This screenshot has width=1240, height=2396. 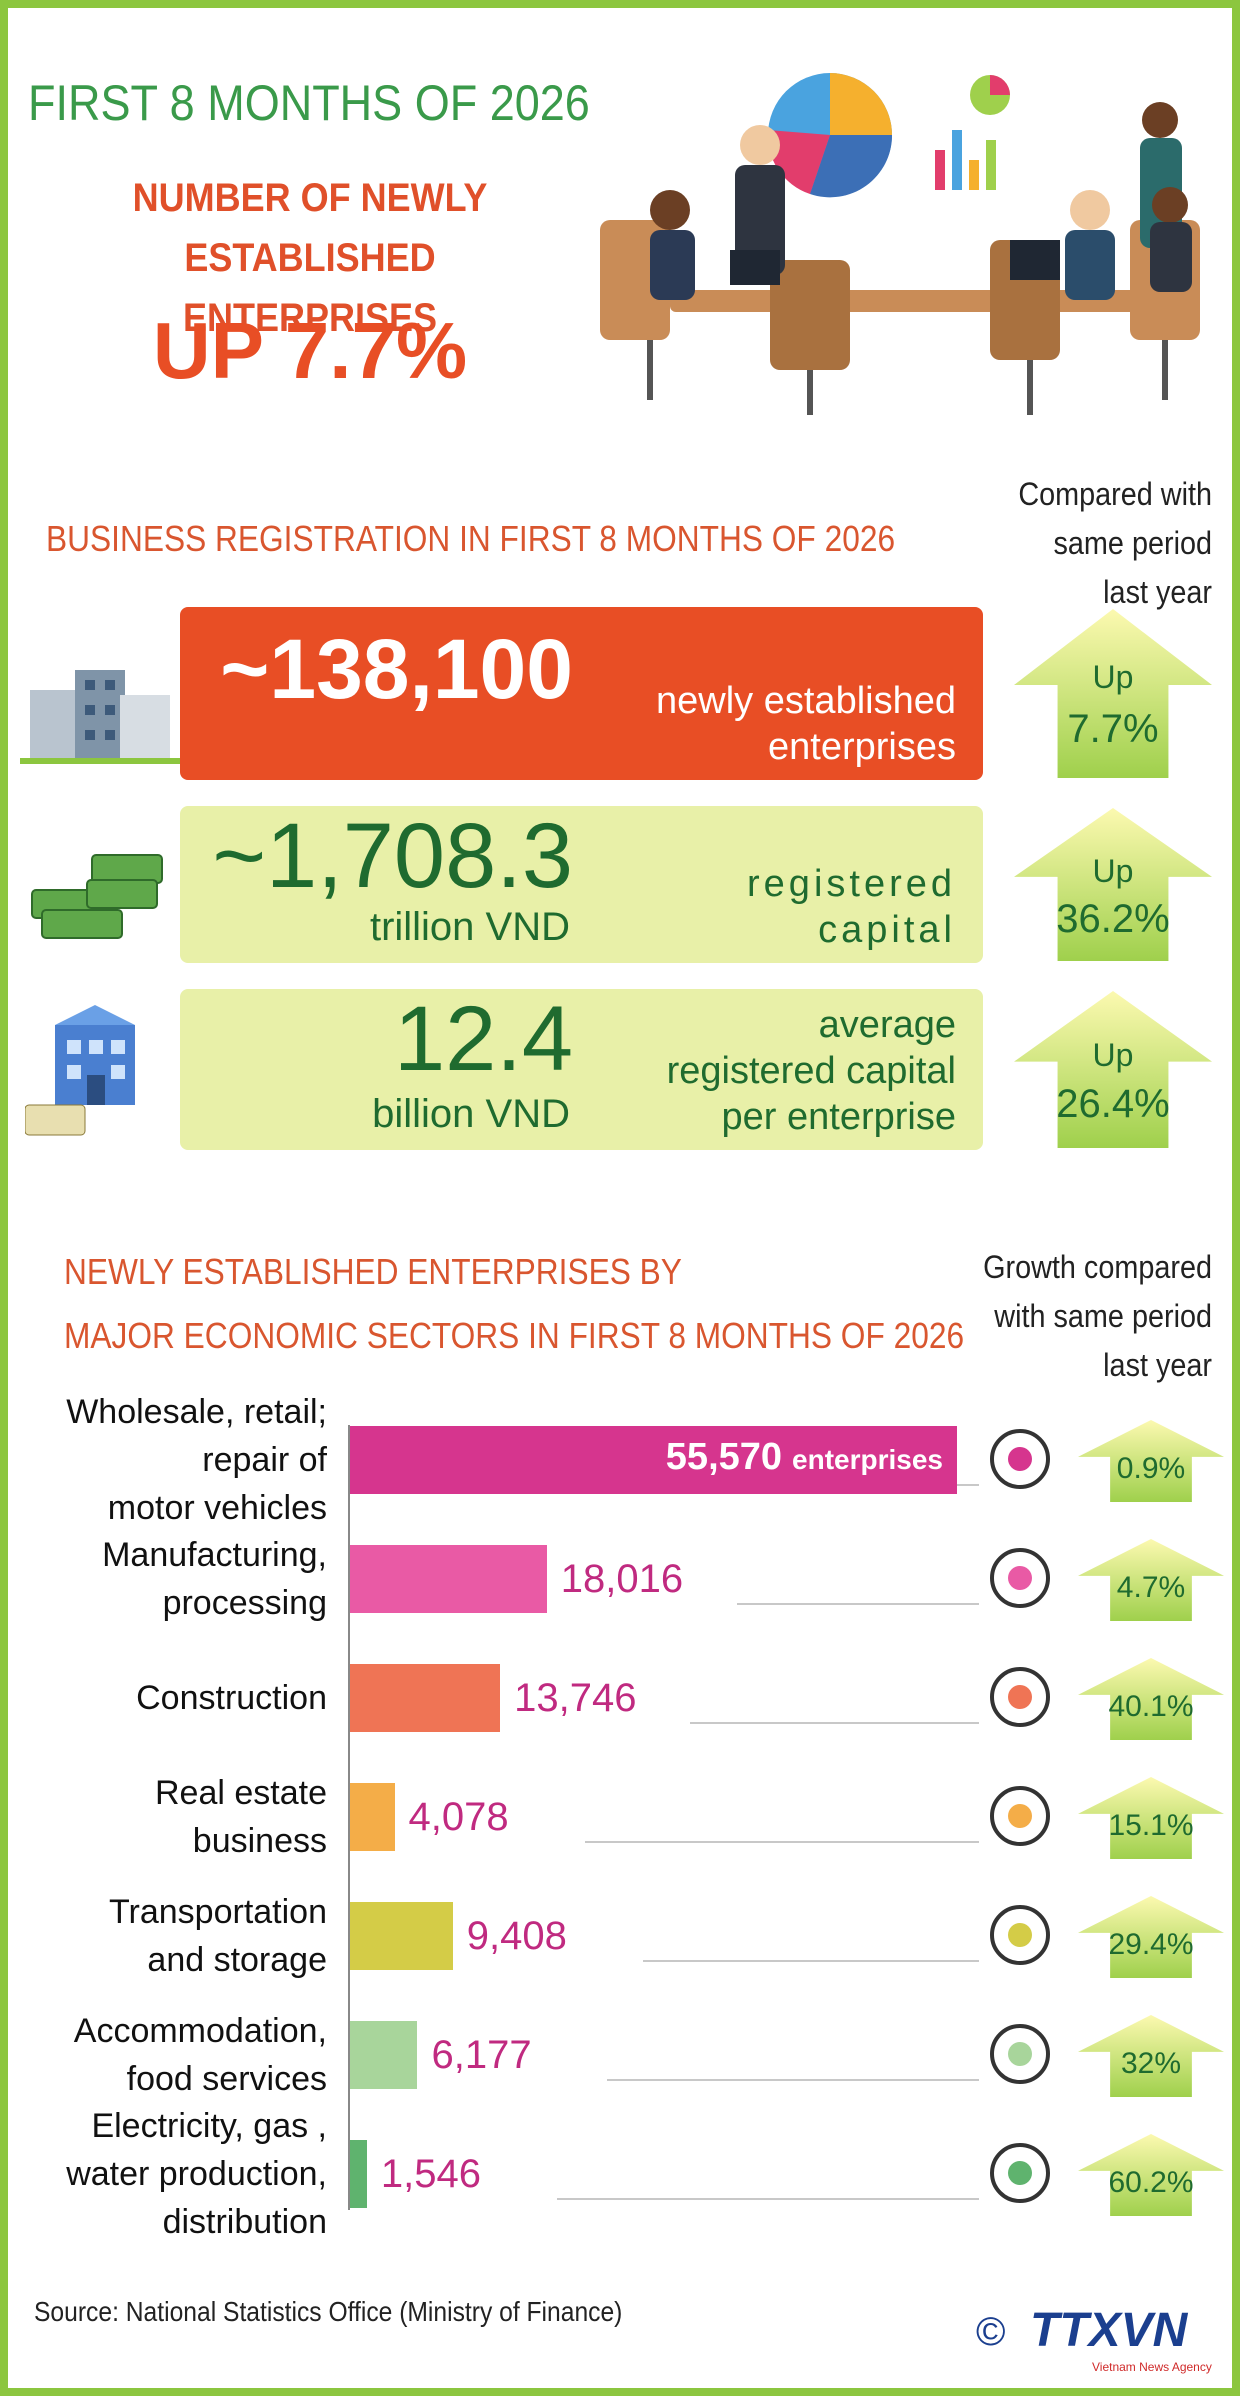 What do you see at coordinates (1151, 2063) in the screenshot?
I see `growth-value: 32%` at bounding box center [1151, 2063].